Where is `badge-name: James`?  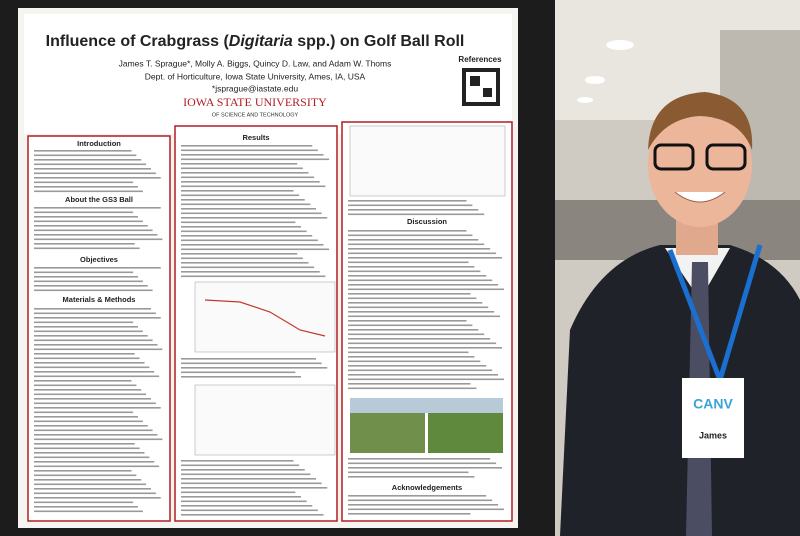
badge-name: James is located at coordinates (713, 435).